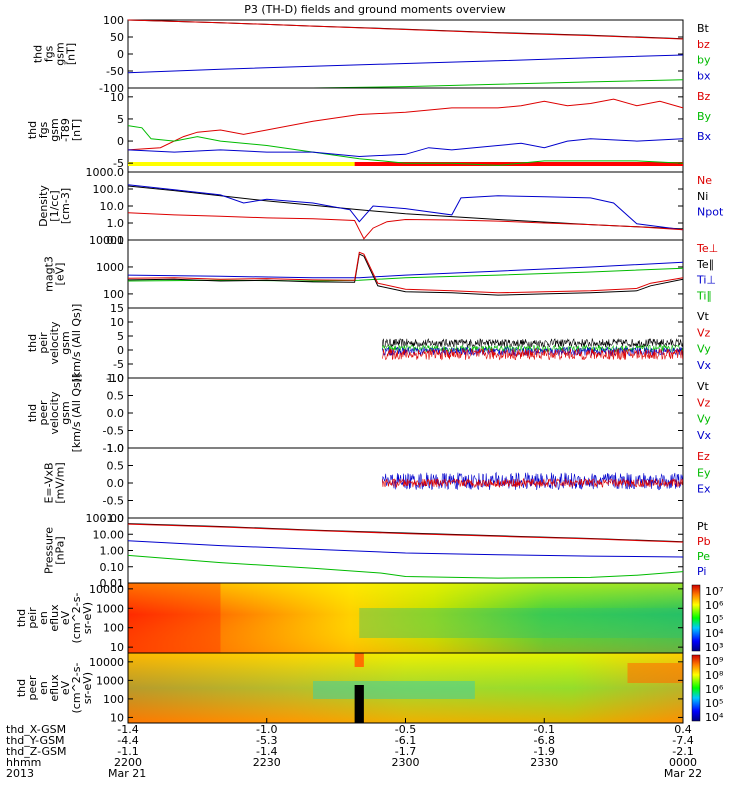 This screenshot has height=800, width=750. Describe the element at coordinates (76, 413) in the screenshot. I see `y-axis-label-line: [km/s (All Qs)]` at that location.